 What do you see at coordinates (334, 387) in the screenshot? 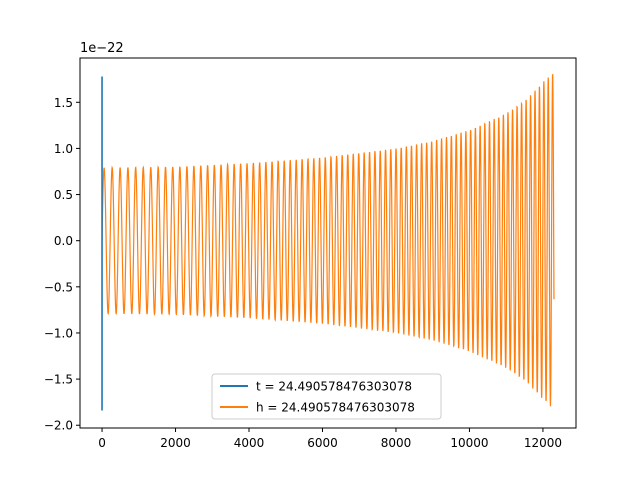
I see `legend-label: t = 24.490578476303078` at bounding box center [334, 387].